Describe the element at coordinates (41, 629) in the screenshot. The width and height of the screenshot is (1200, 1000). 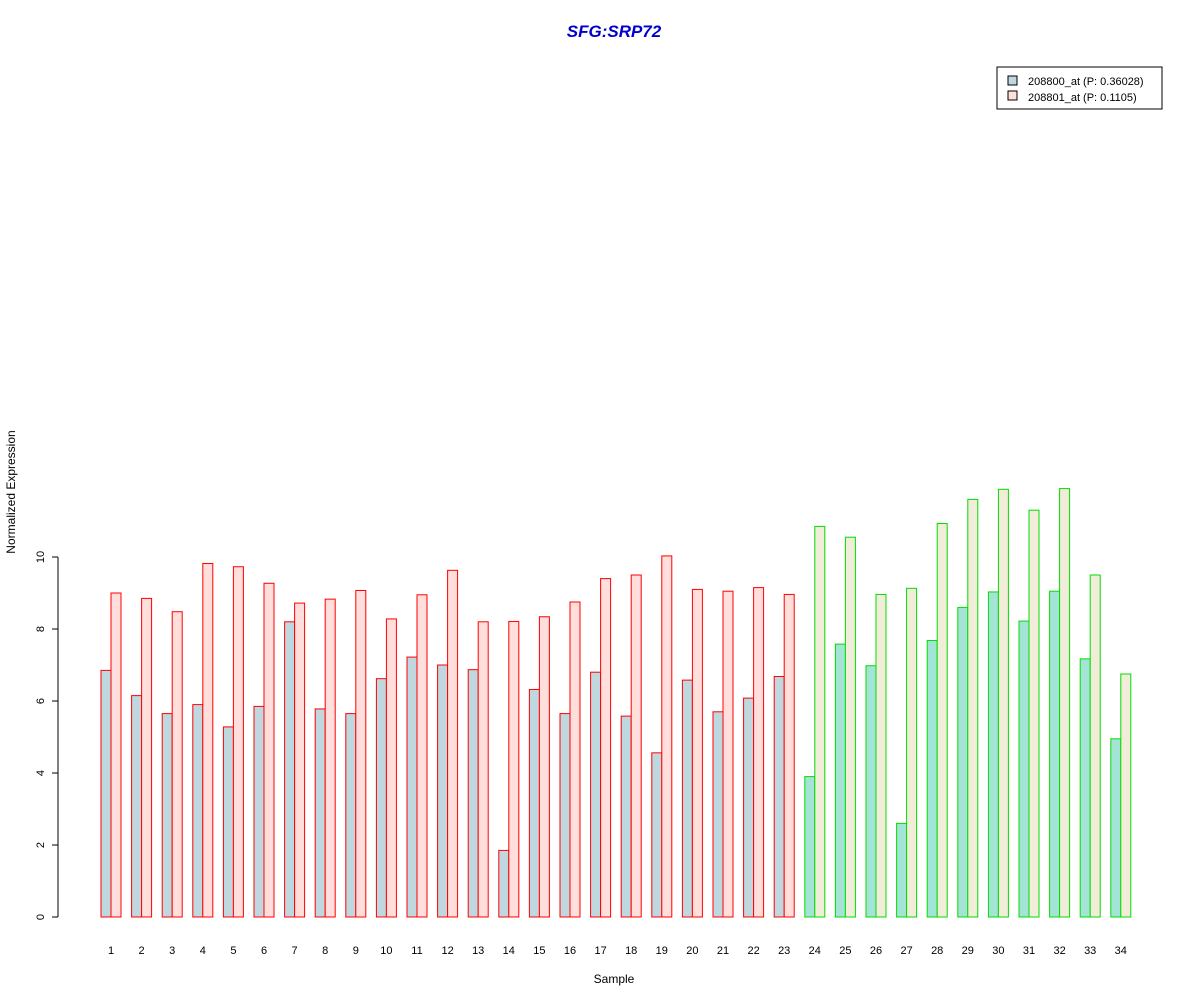
I see `y-tick-label: 8` at that location.